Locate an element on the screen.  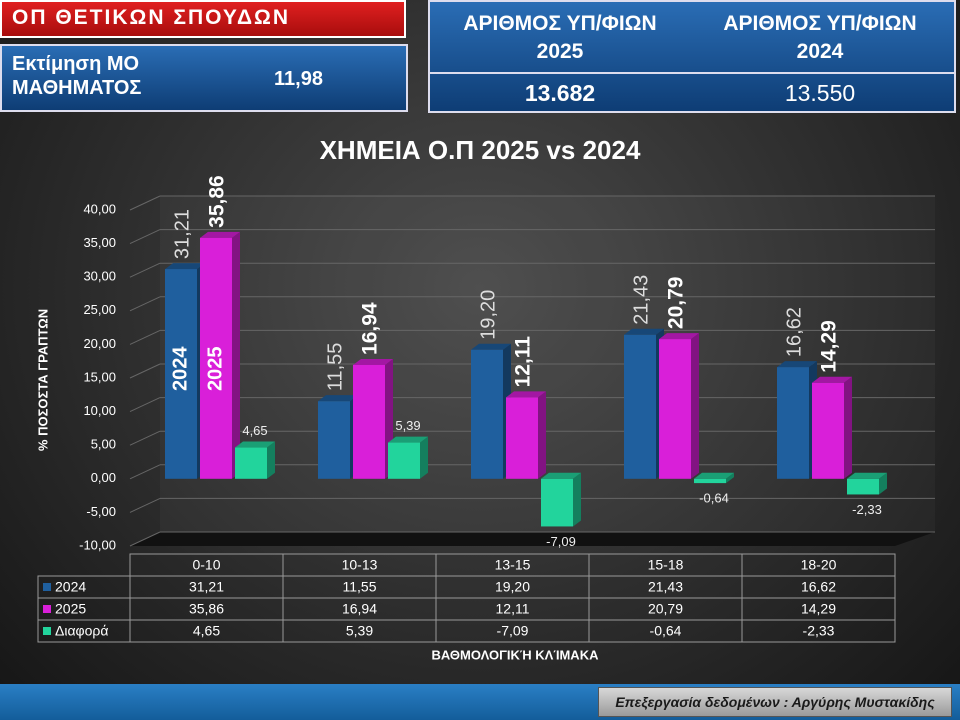
legend-label: 2025 is located at coordinates (70, 609).